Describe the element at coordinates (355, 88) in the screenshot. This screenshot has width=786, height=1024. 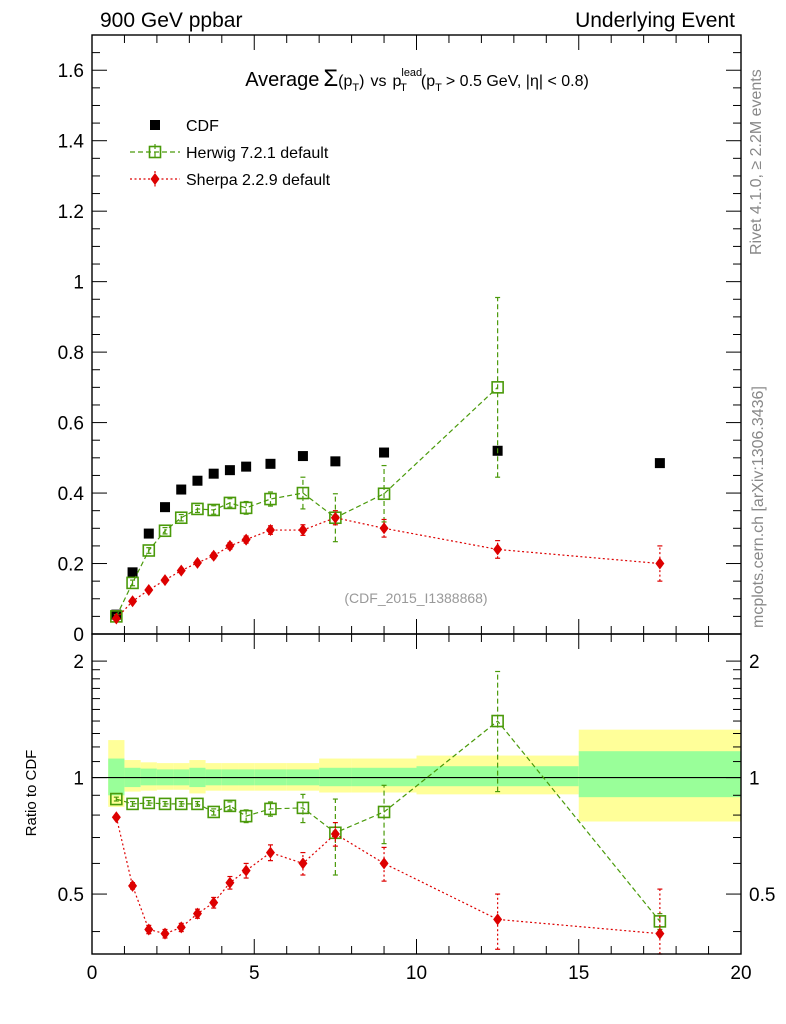
I see `title-pt-sub: T` at that location.